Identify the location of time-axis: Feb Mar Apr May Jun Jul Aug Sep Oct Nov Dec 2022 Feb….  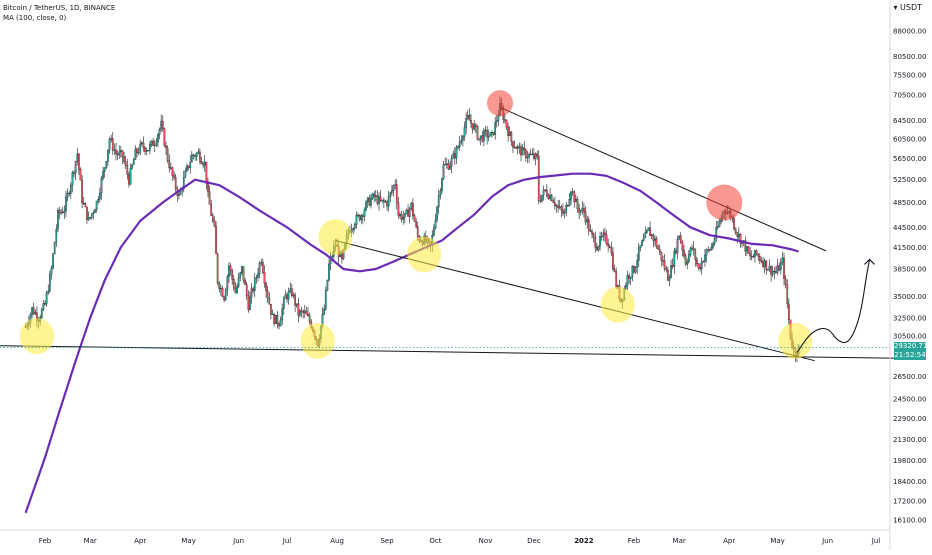
(445, 537).